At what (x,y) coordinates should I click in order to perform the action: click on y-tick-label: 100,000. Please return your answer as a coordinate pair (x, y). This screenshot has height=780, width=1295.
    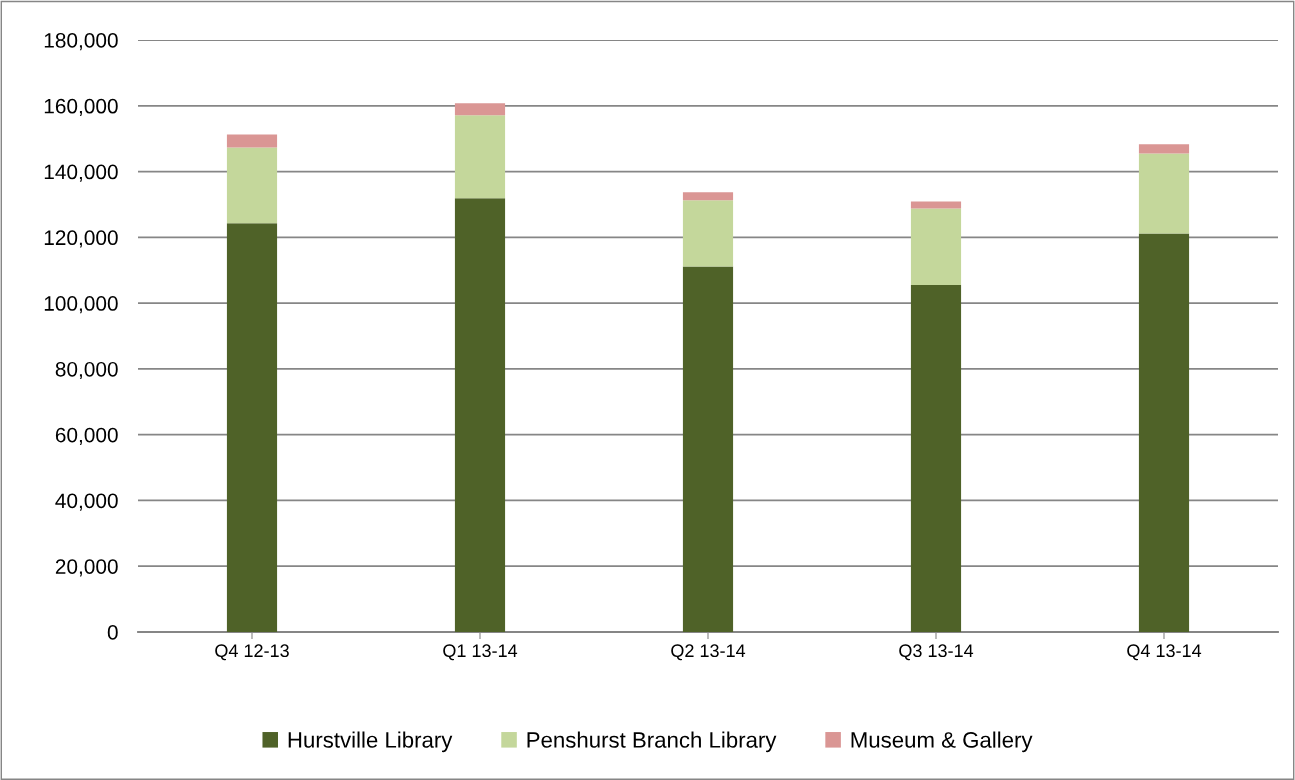
    Looking at the image, I should click on (81, 305).